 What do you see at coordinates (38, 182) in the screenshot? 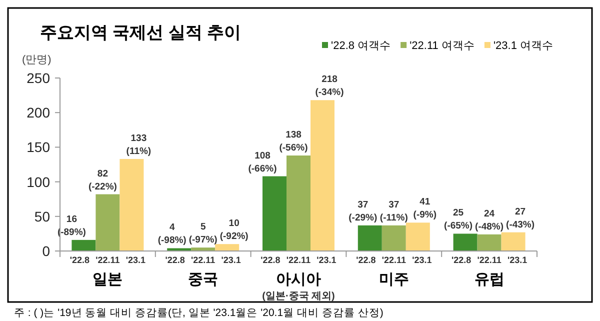
I see `y-tick-label: 100` at bounding box center [38, 182].